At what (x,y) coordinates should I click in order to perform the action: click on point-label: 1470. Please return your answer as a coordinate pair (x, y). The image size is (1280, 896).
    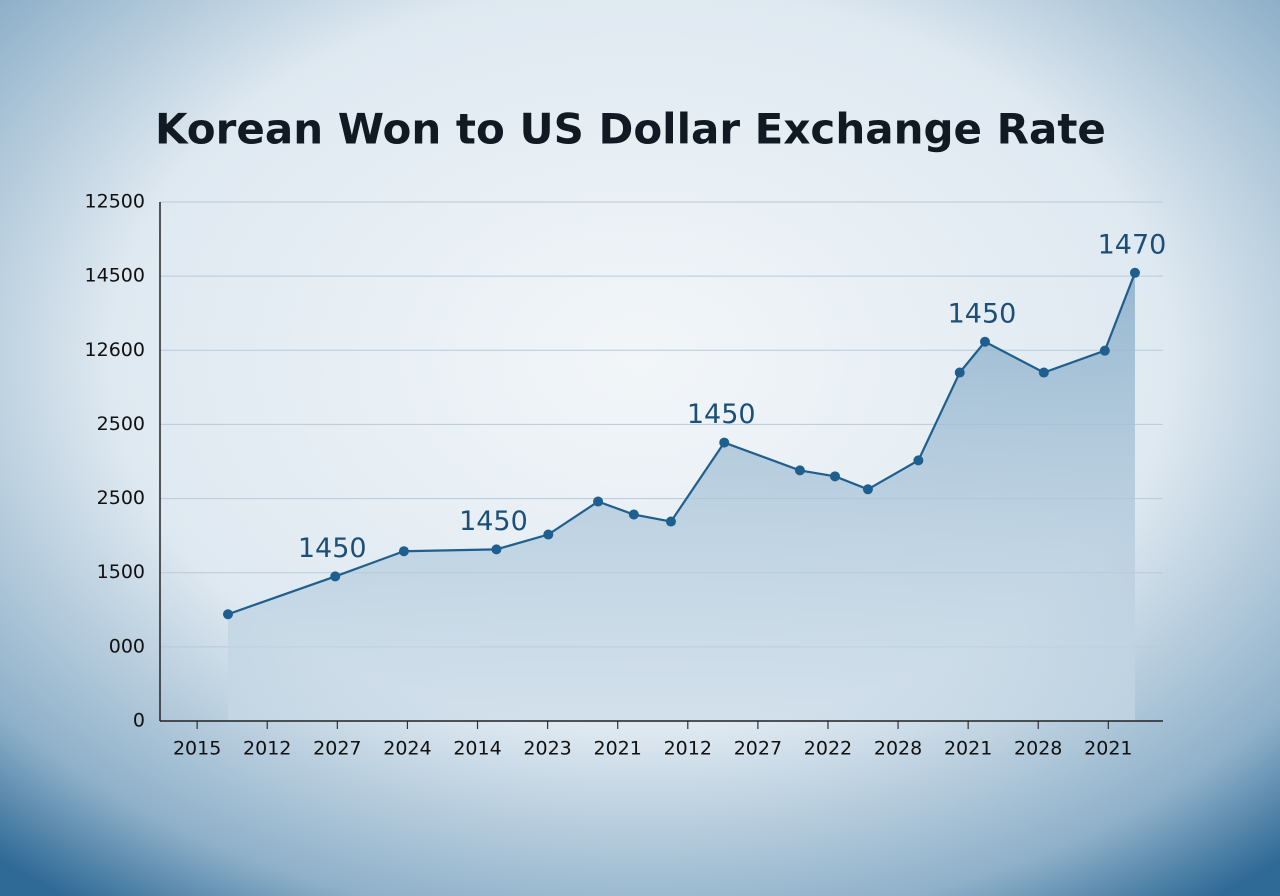
    Looking at the image, I should click on (1132, 244).